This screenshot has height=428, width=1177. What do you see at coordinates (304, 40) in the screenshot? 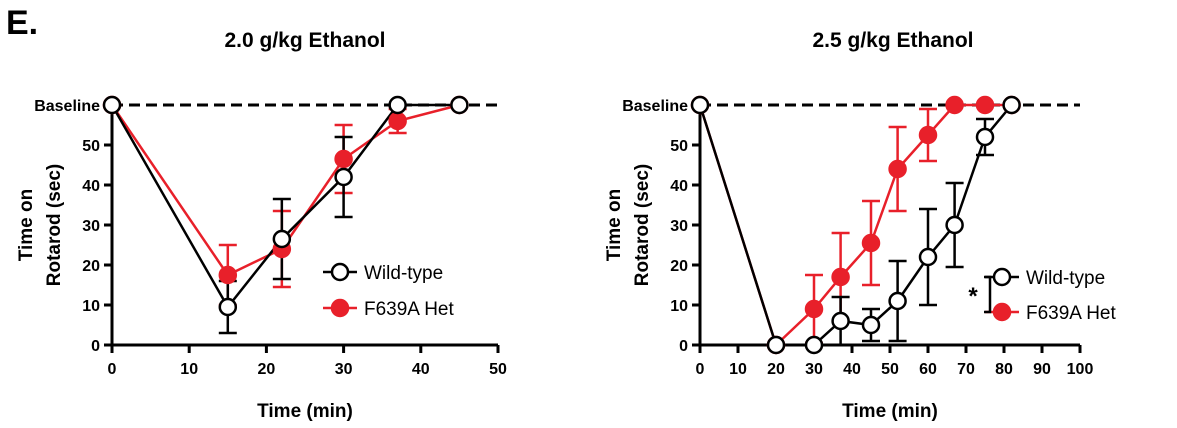
I see `chart-title: 2.0 g/kg Ethanol` at bounding box center [304, 40].